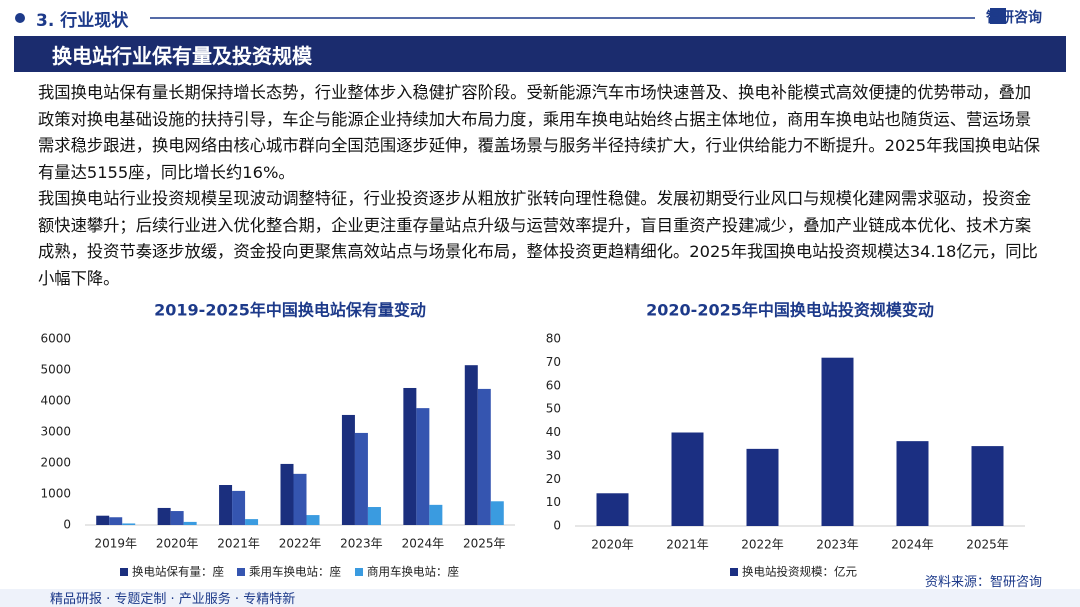 Image resolution: width=1080 pixels, height=607 pixels. What do you see at coordinates (182, 56) in the screenshot?
I see `page-title: 换电站行业保有量及投资规模` at bounding box center [182, 56].